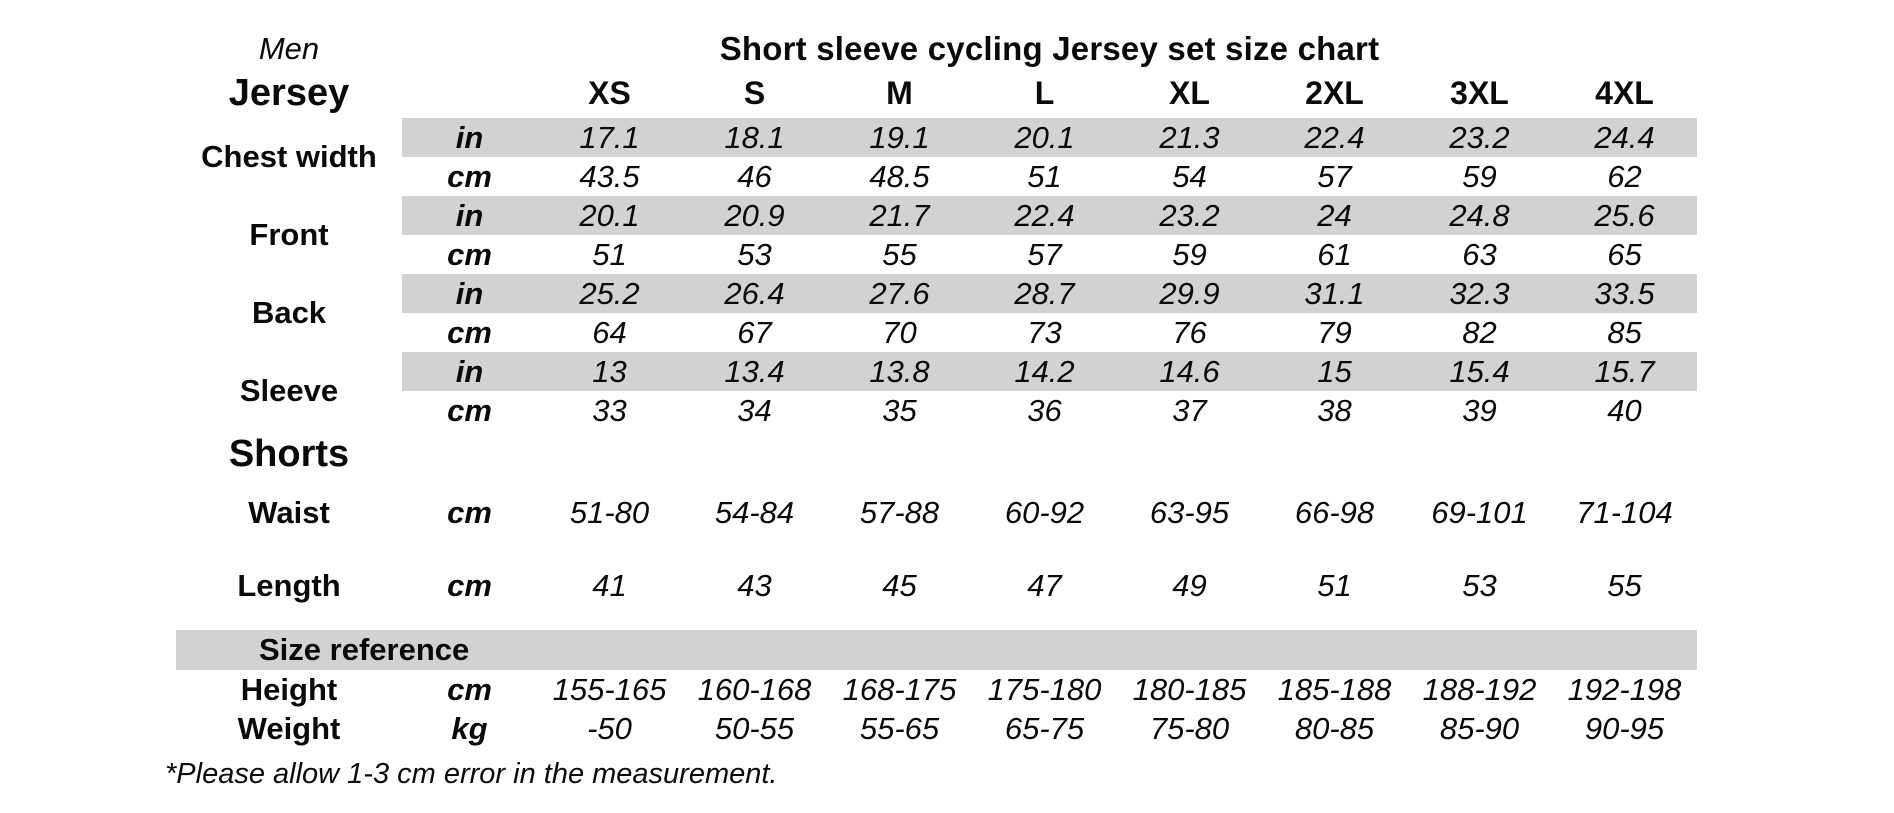 The width and height of the screenshot is (1894, 813). Describe the element at coordinates (1334, 689) in the screenshot. I see `size-value: 185-188` at that location.